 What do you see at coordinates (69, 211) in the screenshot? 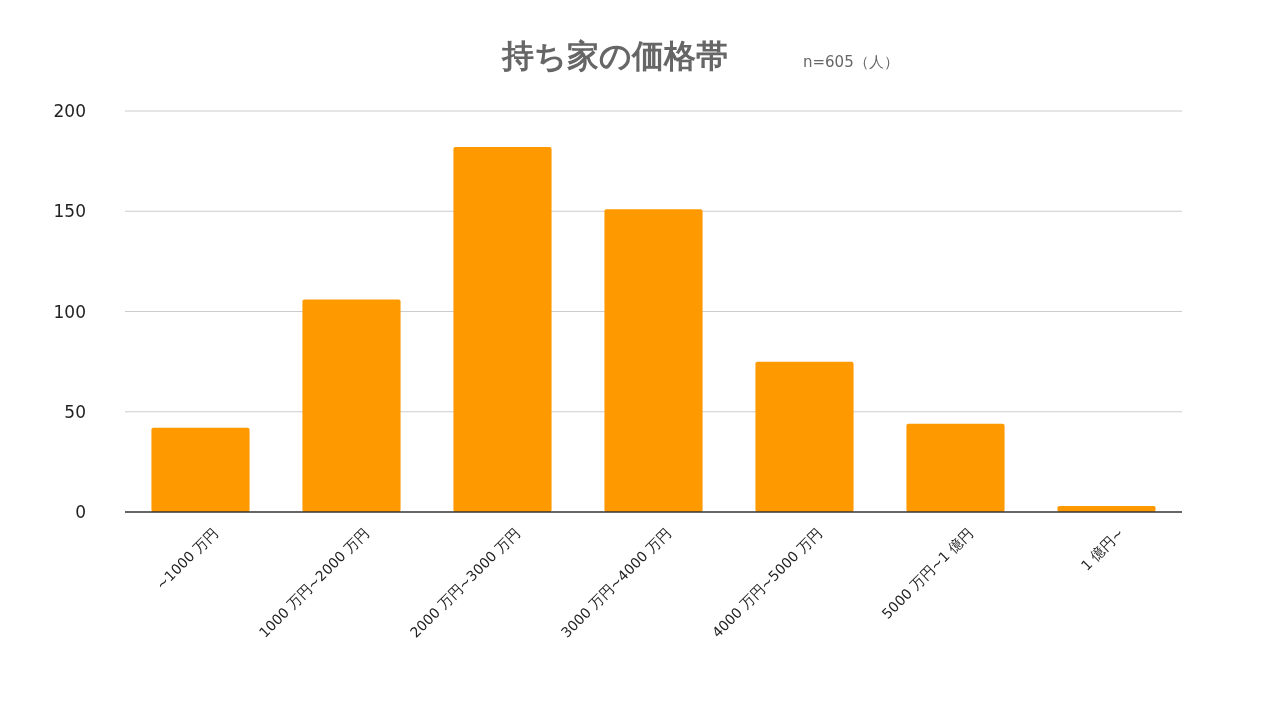
I see `y-tick-label: 150` at bounding box center [69, 211].